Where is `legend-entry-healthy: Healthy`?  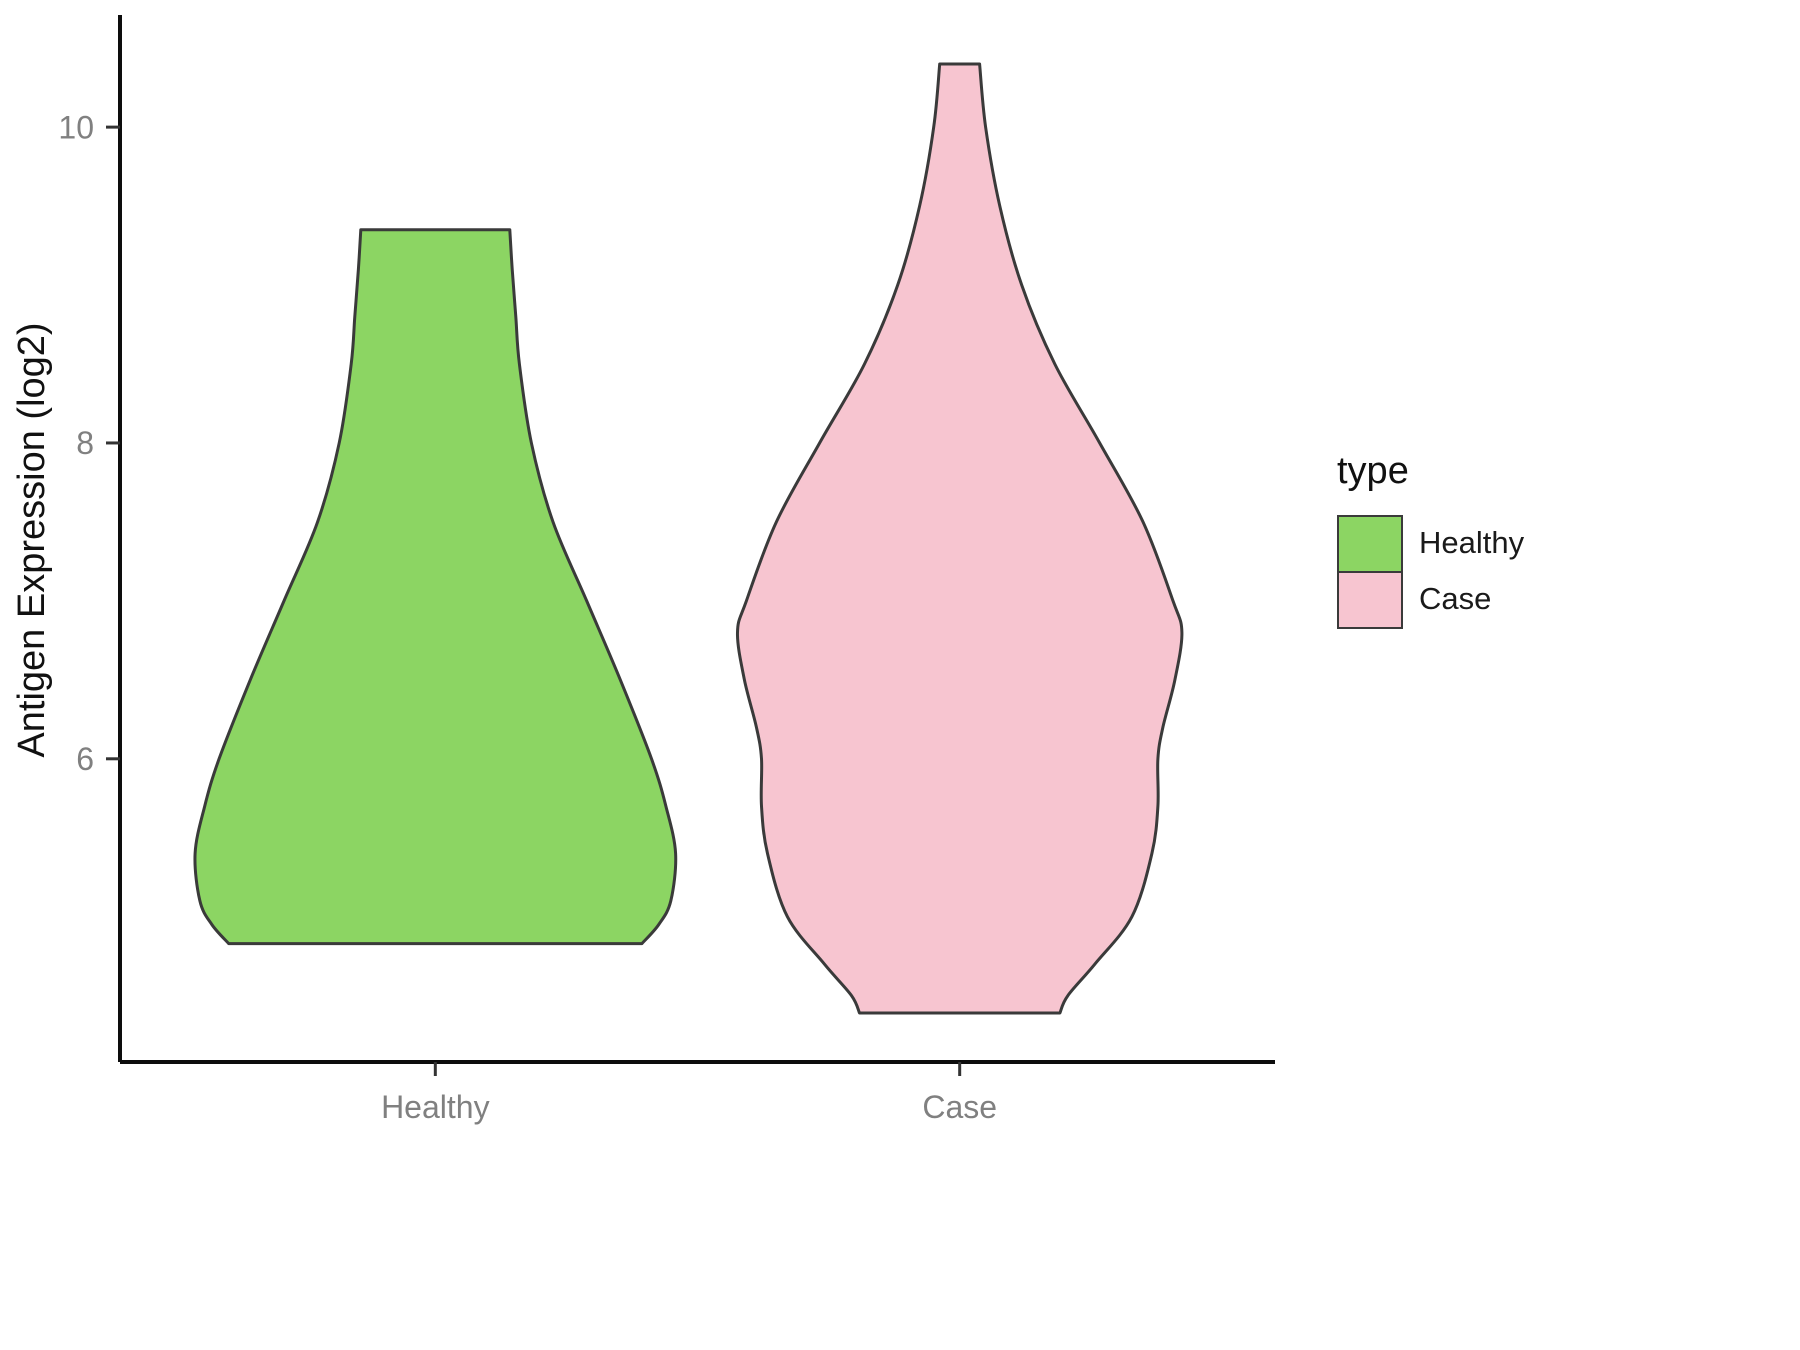 legend-entry-healthy: Healthy is located at coordinates (1431, 544).